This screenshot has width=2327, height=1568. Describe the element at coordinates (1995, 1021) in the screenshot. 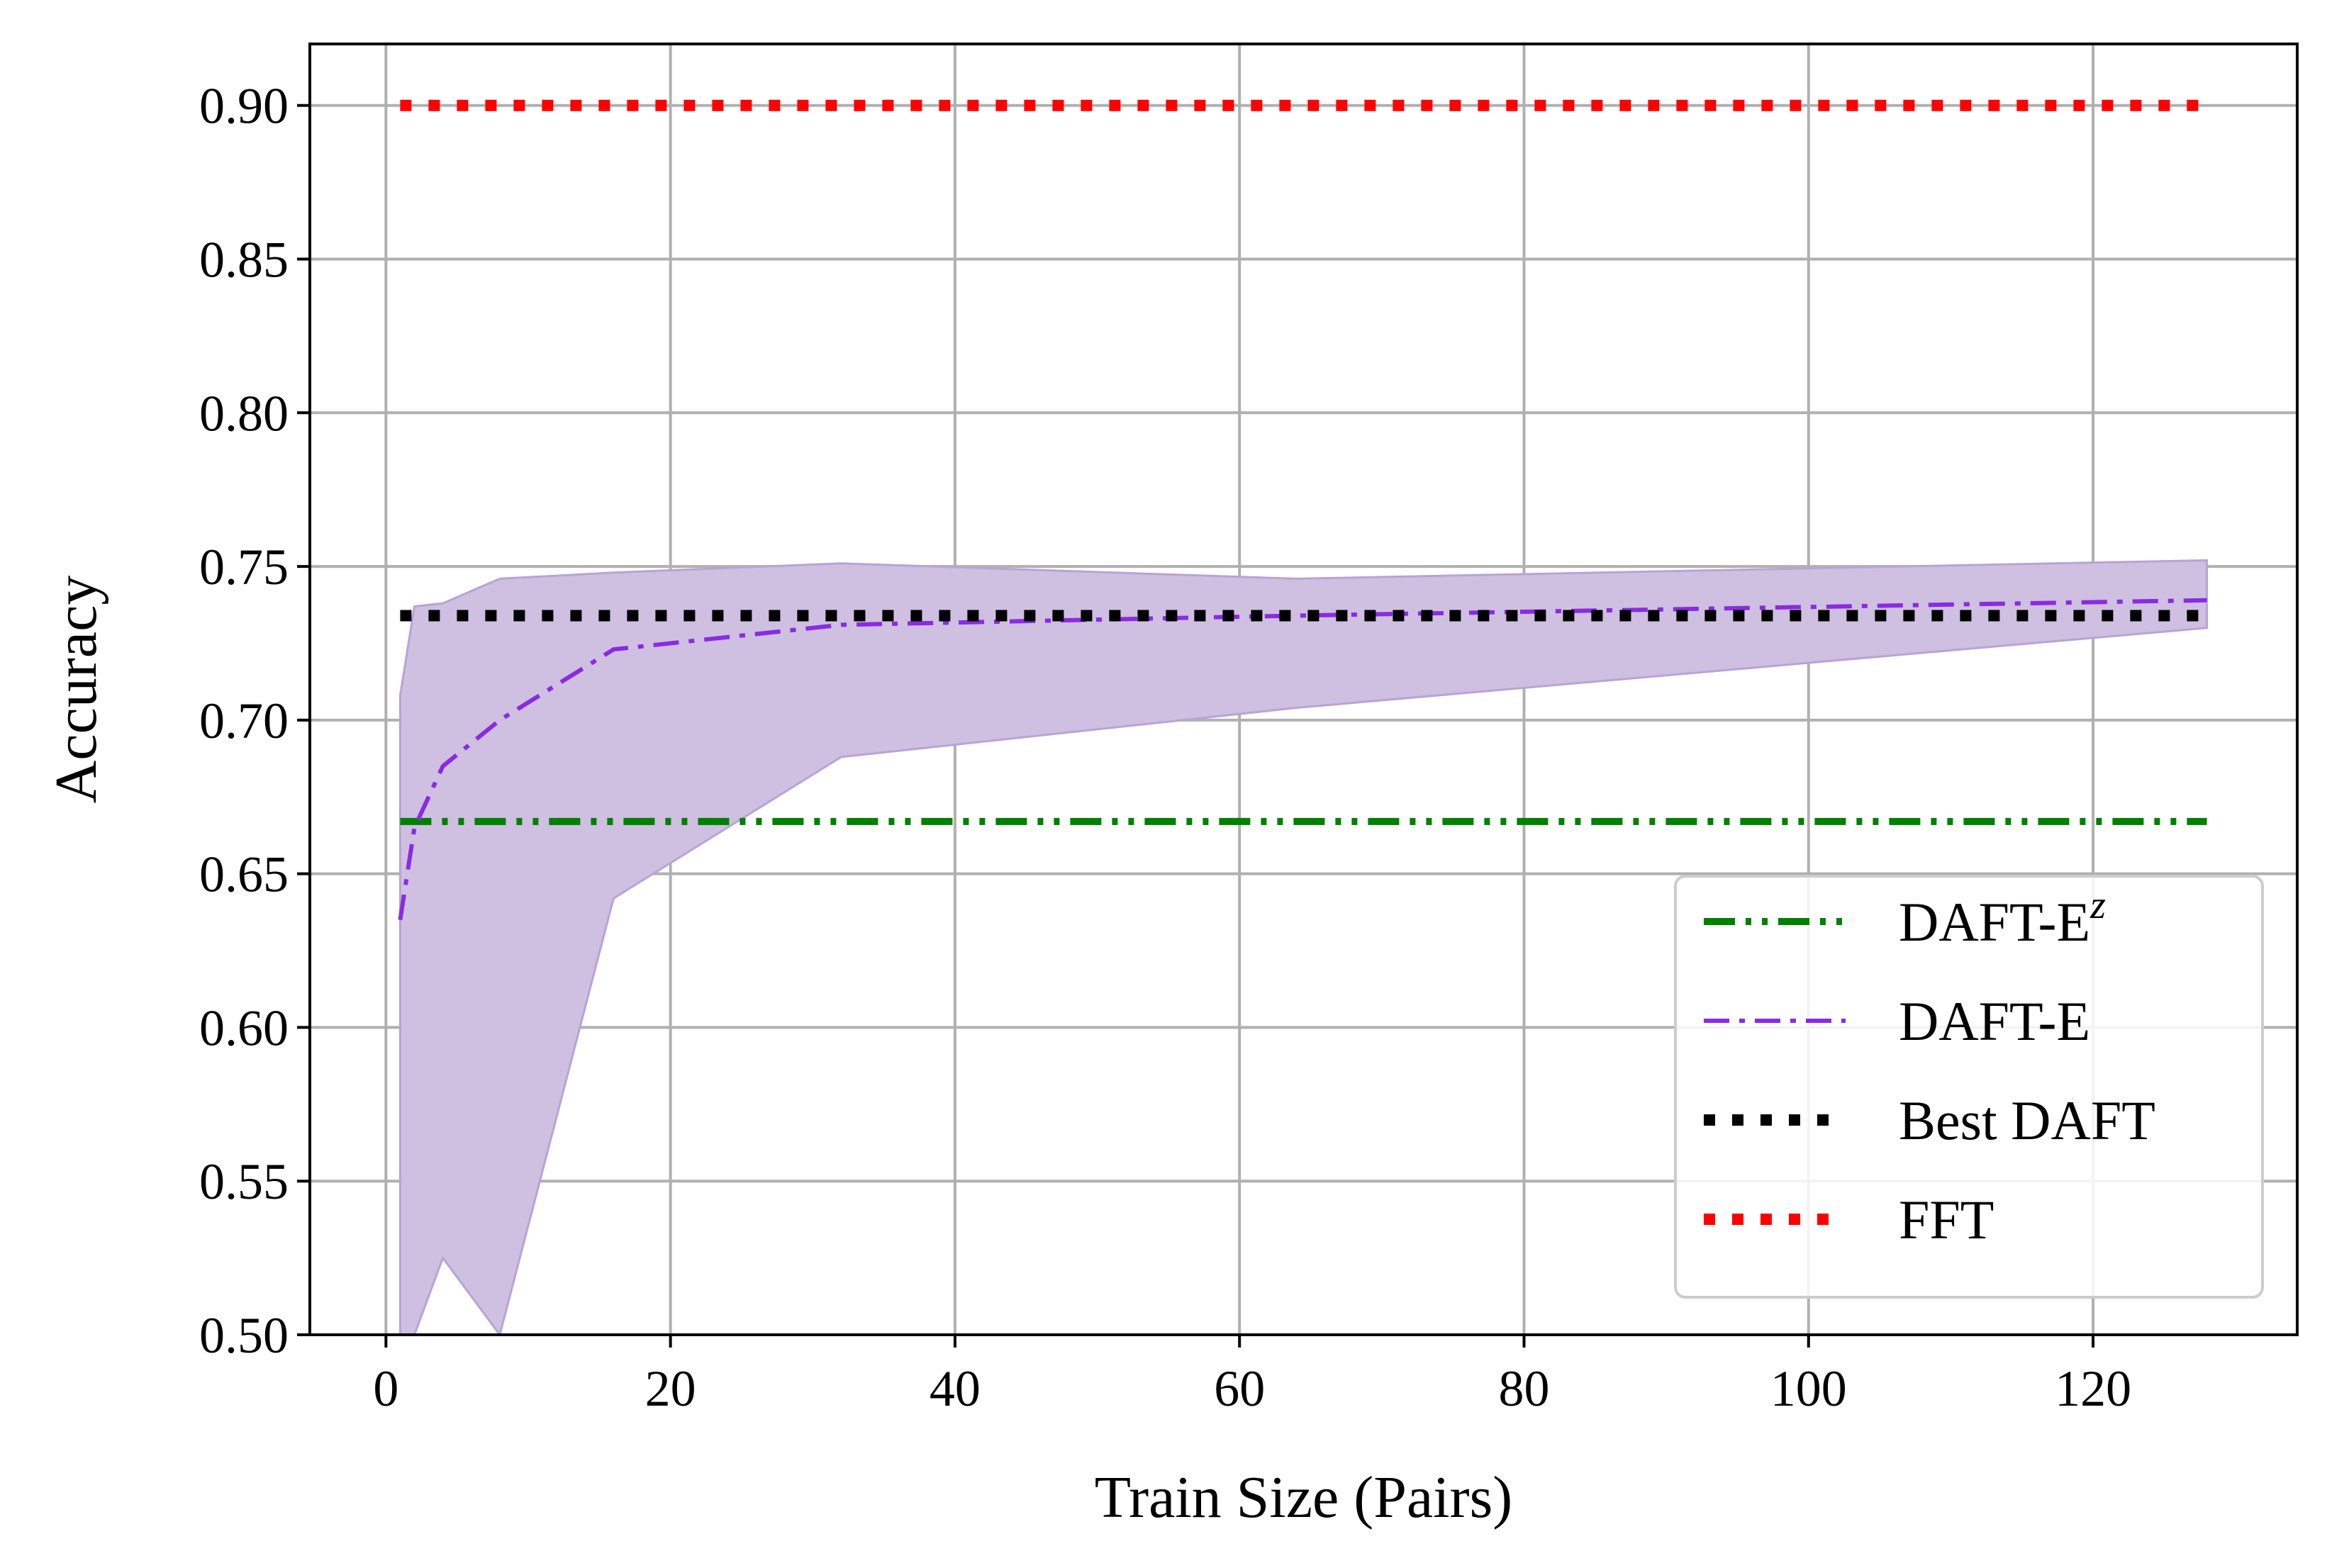

I see `legend-label: DAFT-E` at that location.